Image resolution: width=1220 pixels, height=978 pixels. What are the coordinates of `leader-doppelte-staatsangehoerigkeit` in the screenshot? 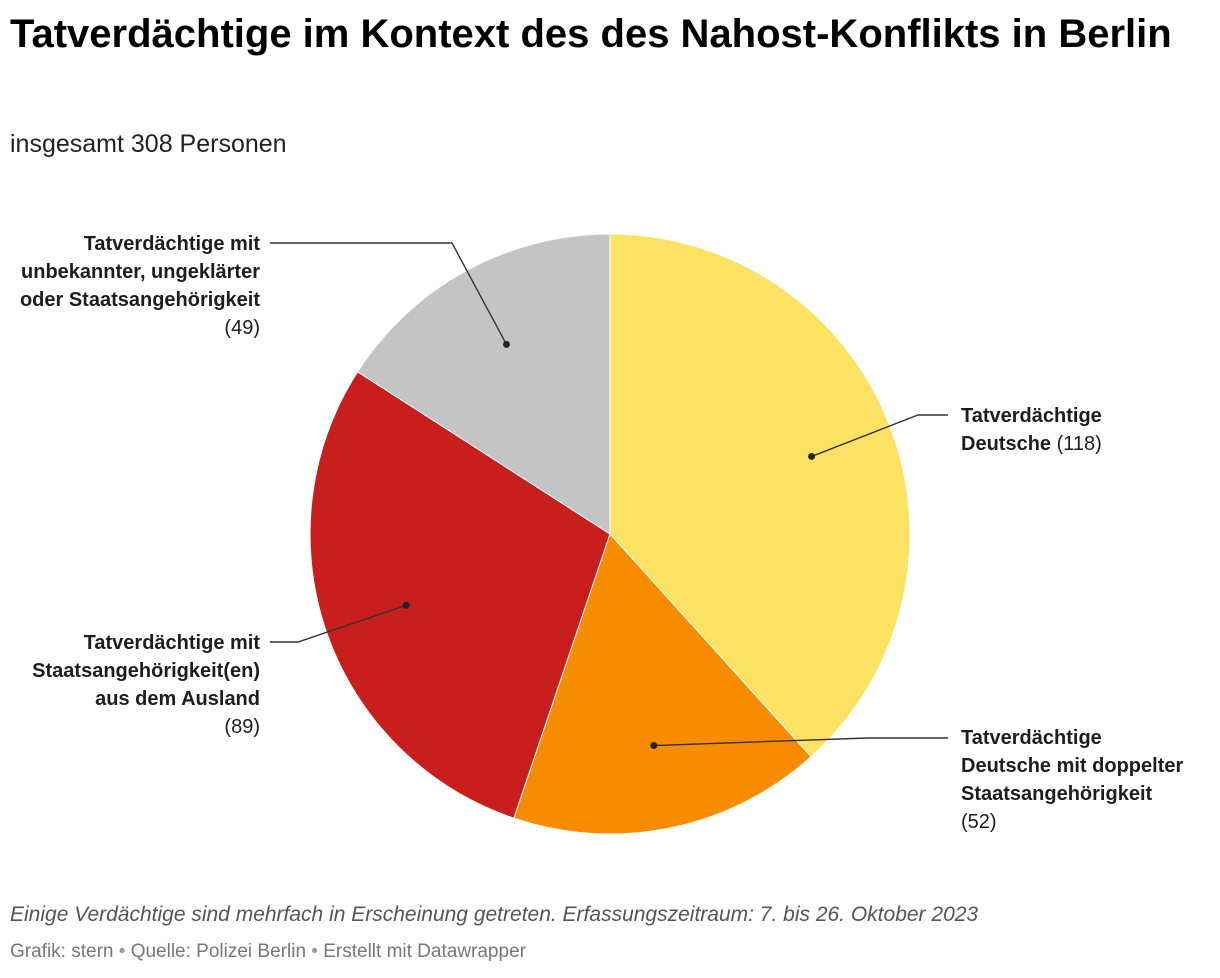 It's located at (800, 742).